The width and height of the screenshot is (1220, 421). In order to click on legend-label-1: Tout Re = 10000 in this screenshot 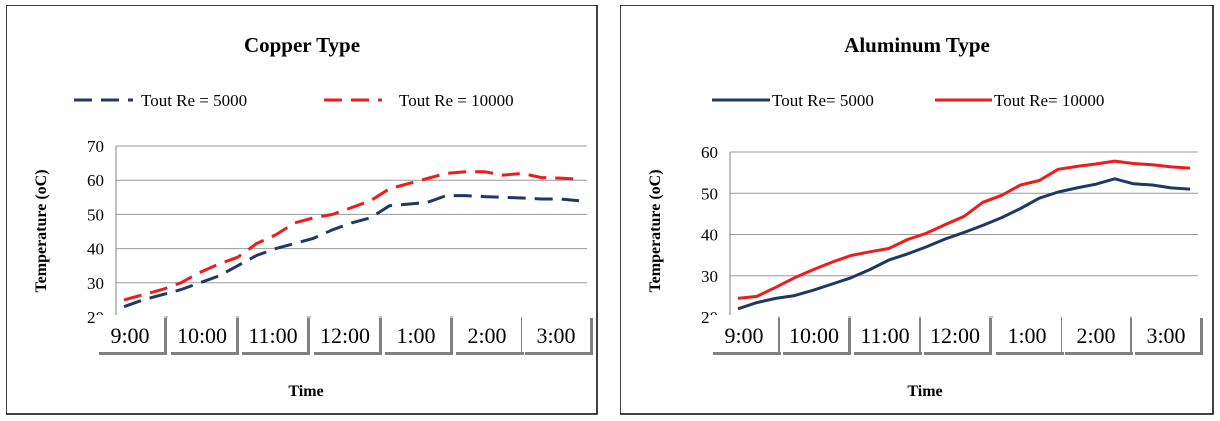, I will do `click(456, 100)`.